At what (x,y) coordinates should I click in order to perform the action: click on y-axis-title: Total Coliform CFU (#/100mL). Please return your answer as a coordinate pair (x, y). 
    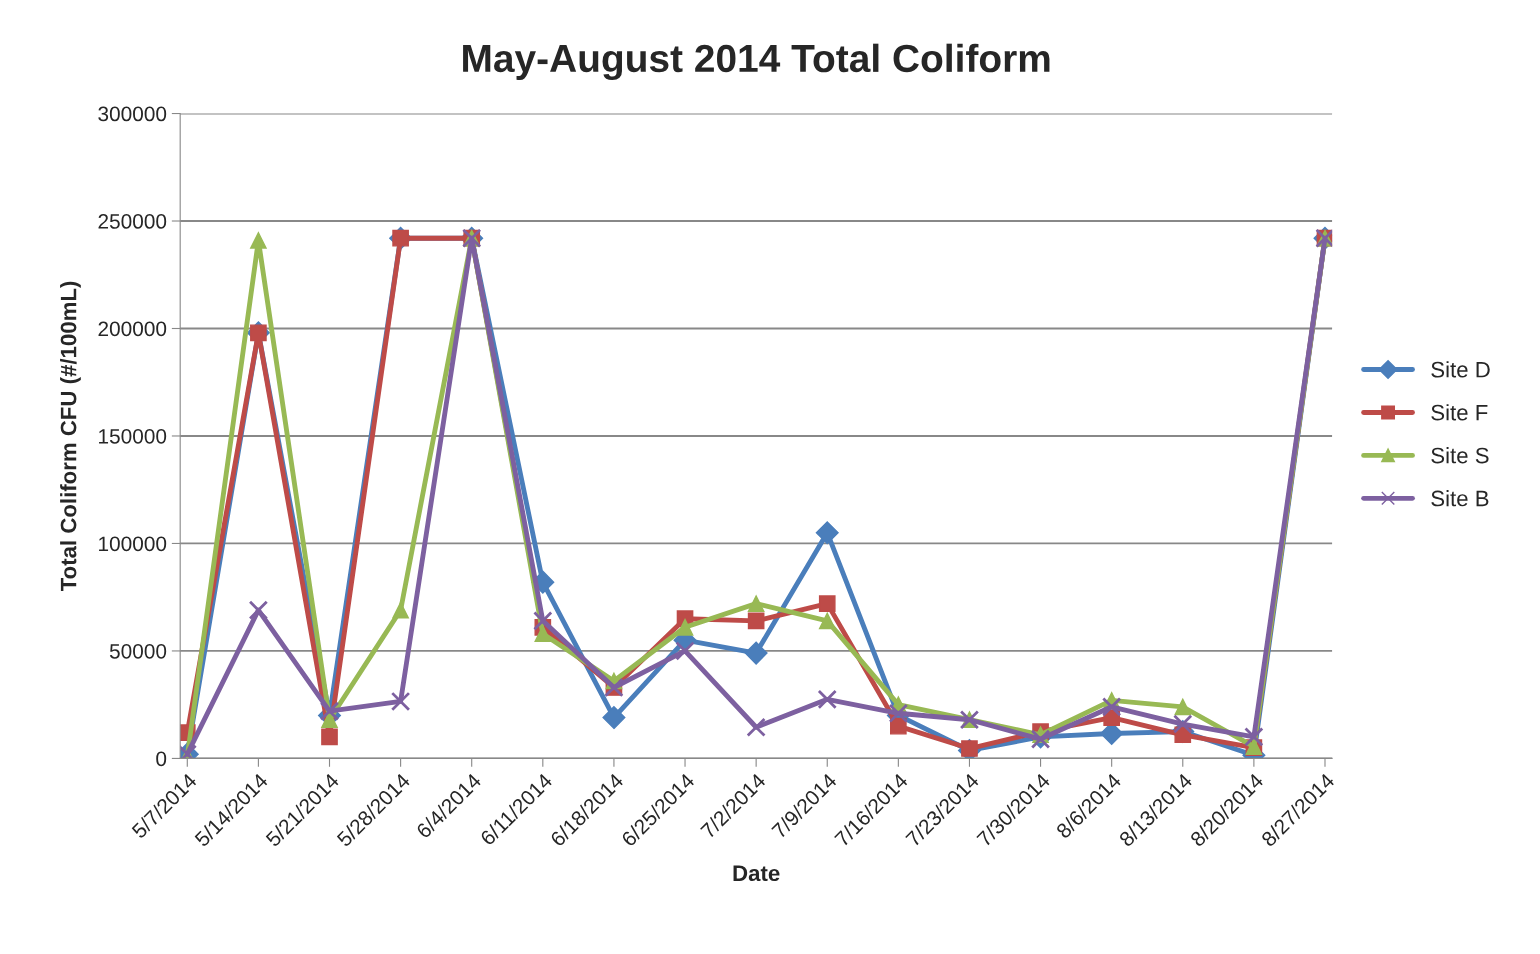
    Looking at the image, I should click on (70, 436).